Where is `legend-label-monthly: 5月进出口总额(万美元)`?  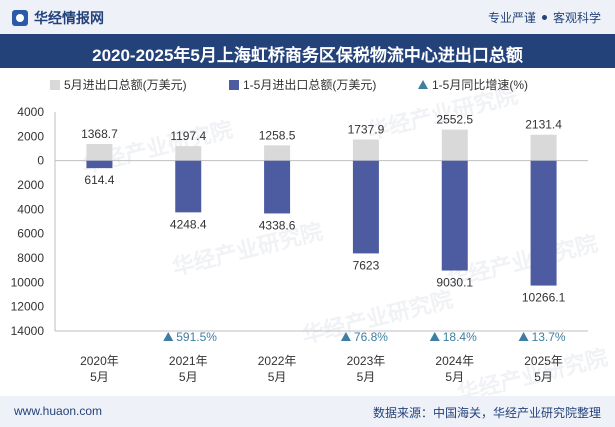 legend-label-monthly: 5月进出口总额(万美元) is located at coordinates (125, 85).